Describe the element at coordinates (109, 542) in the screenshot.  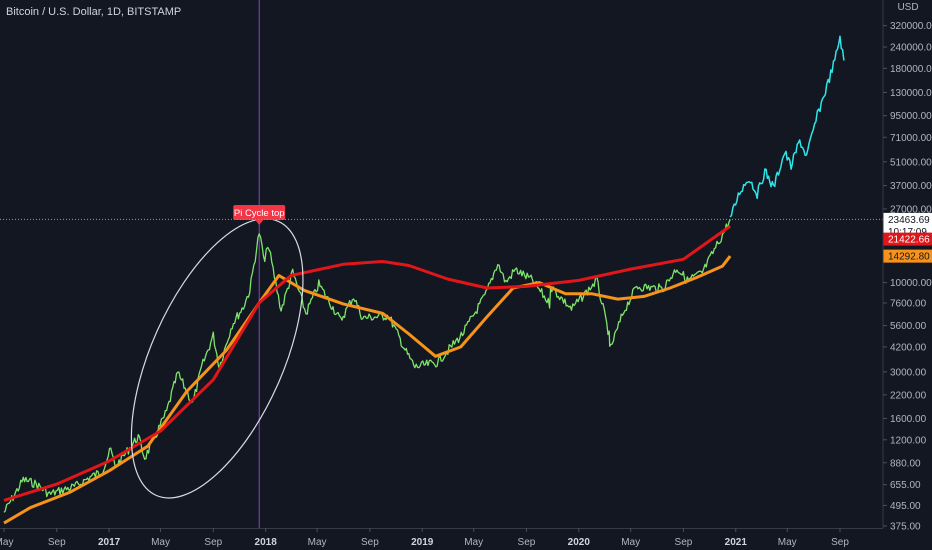
I see `x-tick-label: 2017` at that location.